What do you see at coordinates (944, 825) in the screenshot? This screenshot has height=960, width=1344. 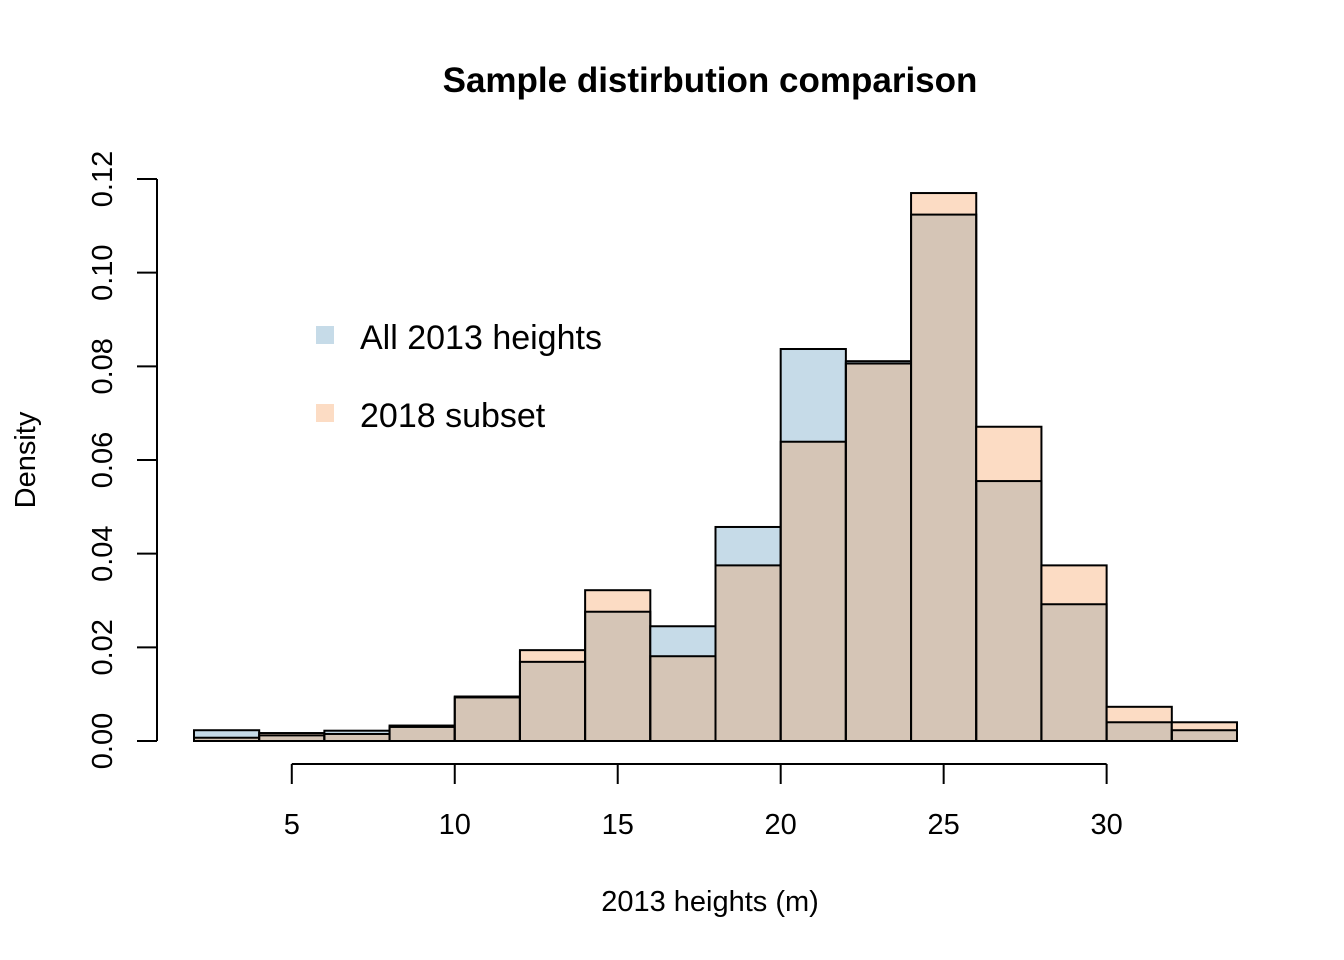 I see `x-tick-label: 25` at bounding box center [944, 825].